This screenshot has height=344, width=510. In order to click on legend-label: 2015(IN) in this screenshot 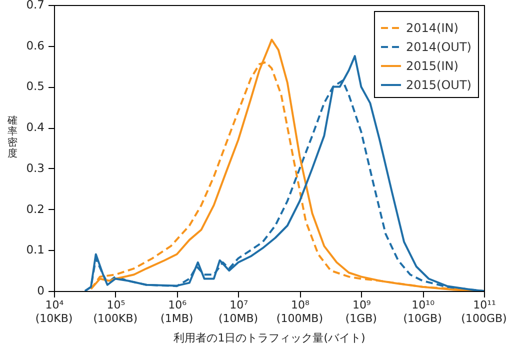, I will do `click(432, 66)`.